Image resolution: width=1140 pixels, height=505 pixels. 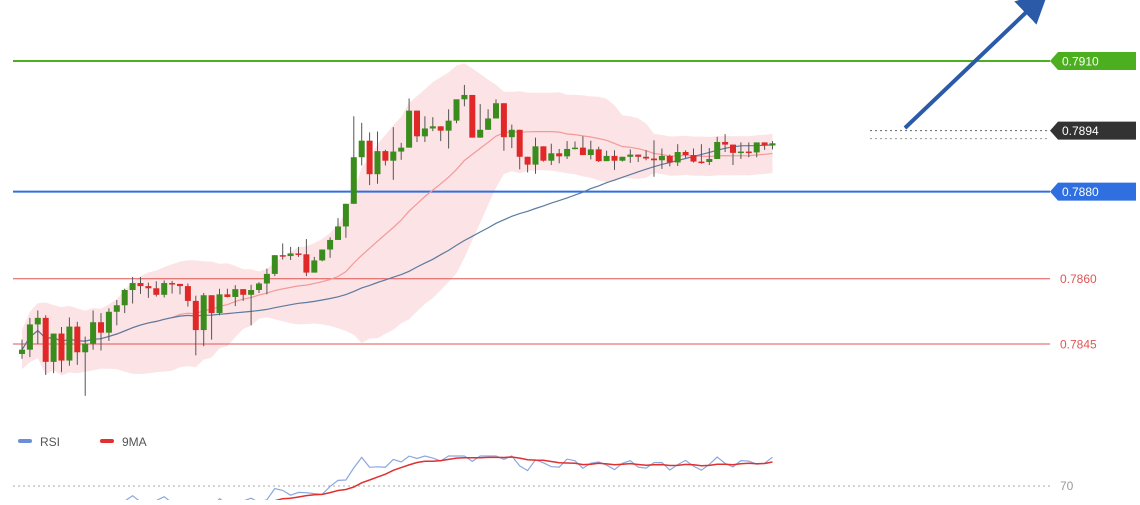 What do you see at coordinates (134, 442) in the screenshot?
I see `legend-label-9ma: 9MA` at bounding box center [134, 442].